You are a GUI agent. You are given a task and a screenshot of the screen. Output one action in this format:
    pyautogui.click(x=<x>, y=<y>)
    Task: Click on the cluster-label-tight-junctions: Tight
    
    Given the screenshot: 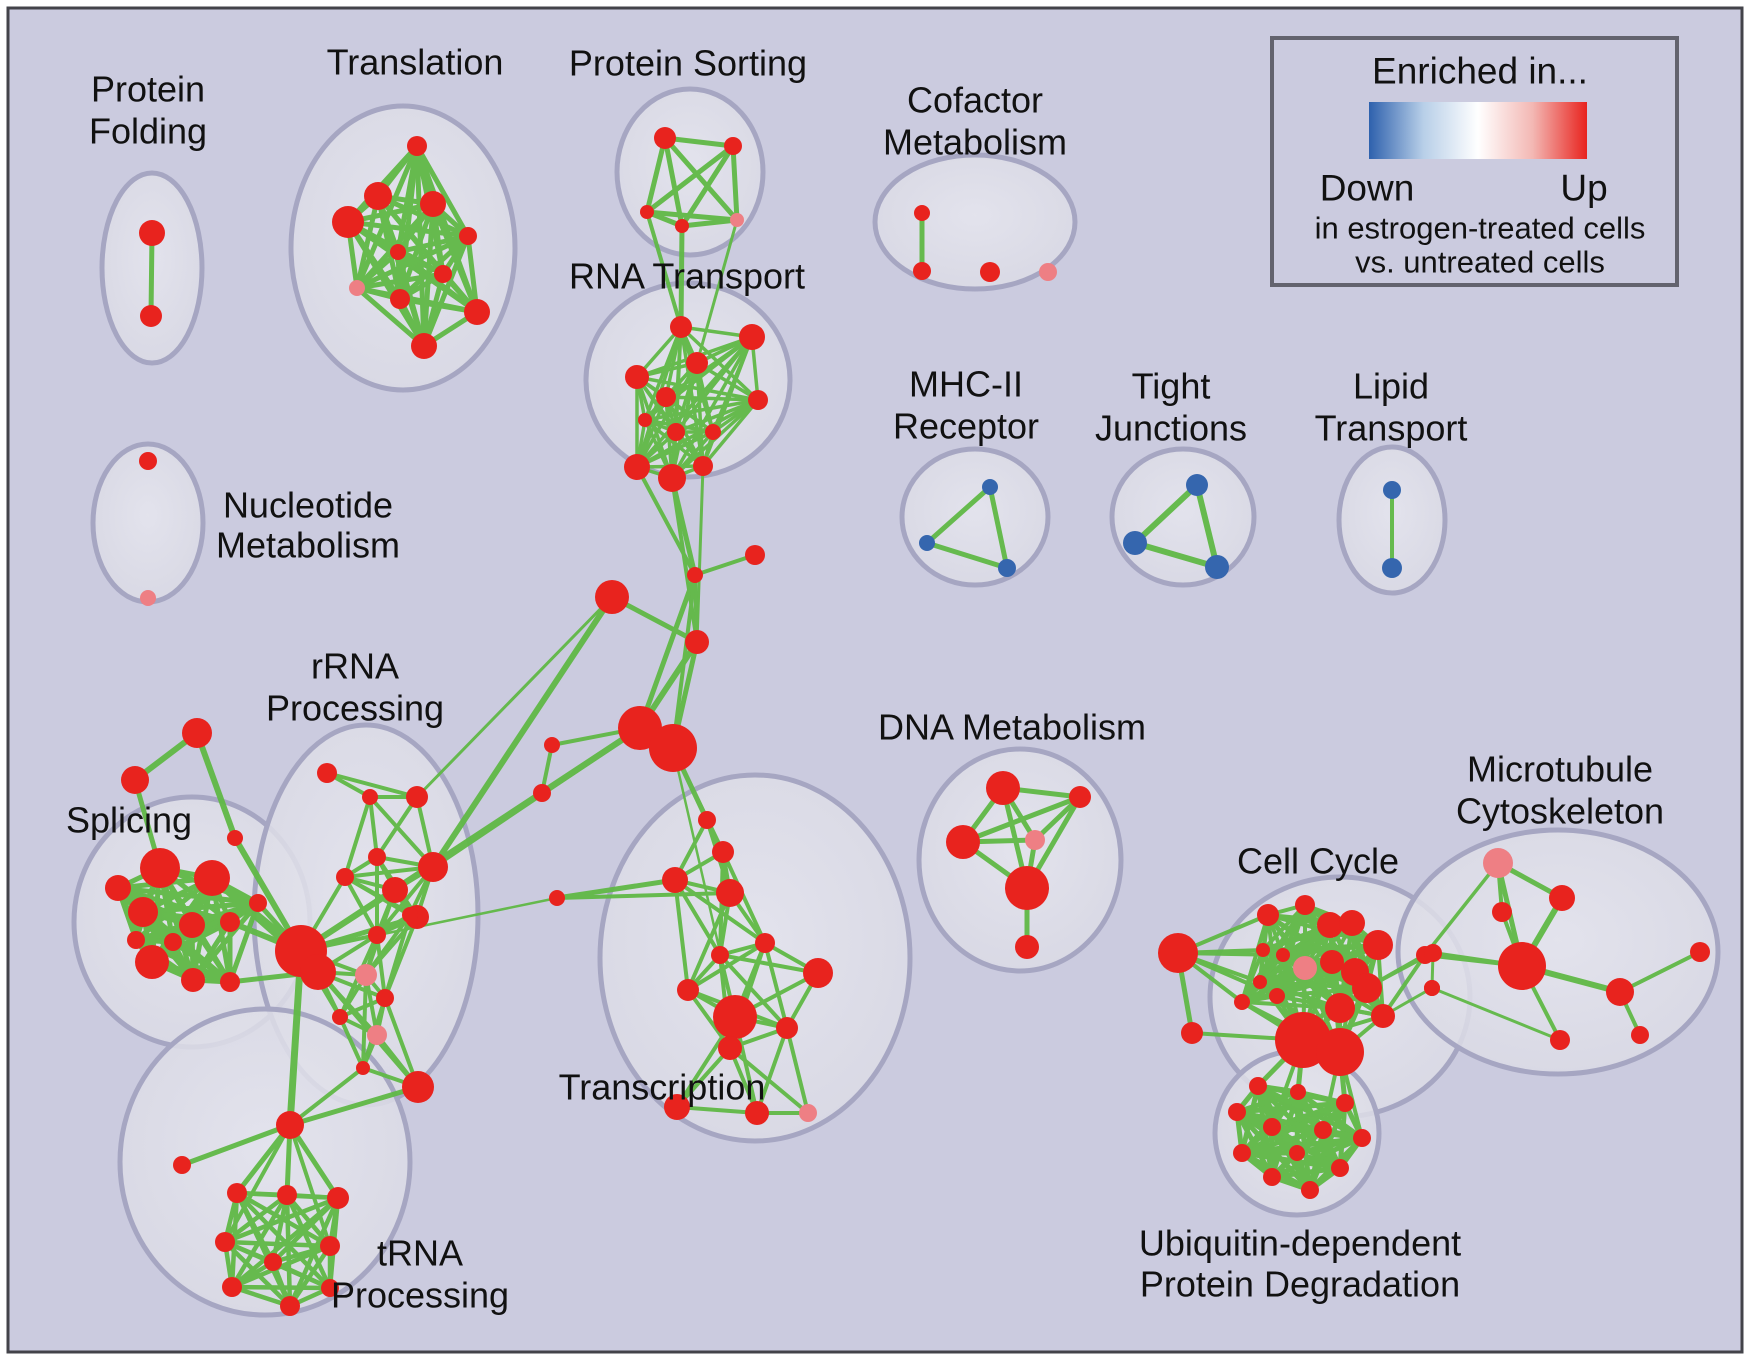 What is the action you would take?
    pyautogui.click(x=1171, y=386)
    